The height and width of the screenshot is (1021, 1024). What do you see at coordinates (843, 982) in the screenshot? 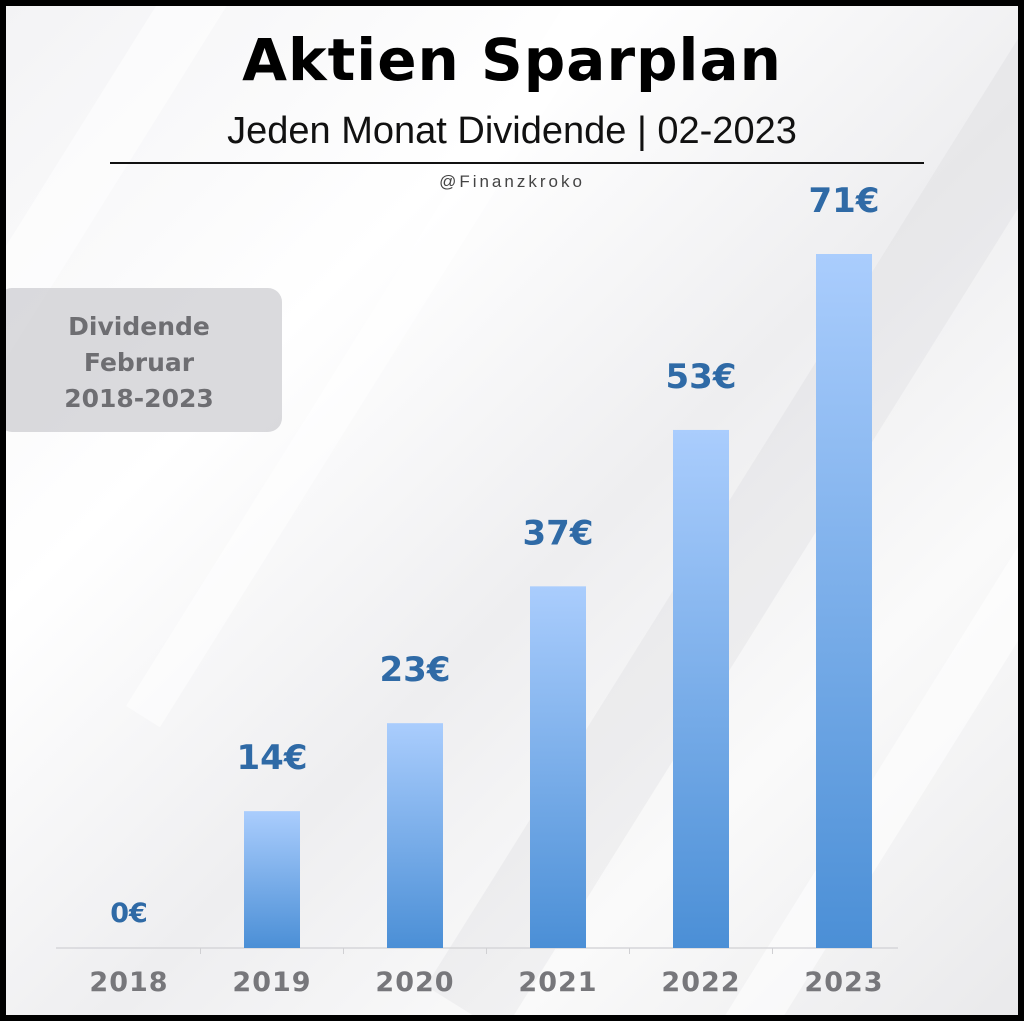
I see `x-tick-label-2023: 2023` at bounding box center [843, 982].